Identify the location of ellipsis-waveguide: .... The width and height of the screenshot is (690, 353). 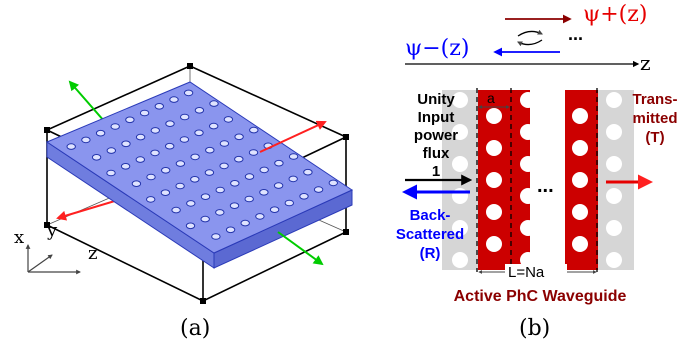
(545, 186).